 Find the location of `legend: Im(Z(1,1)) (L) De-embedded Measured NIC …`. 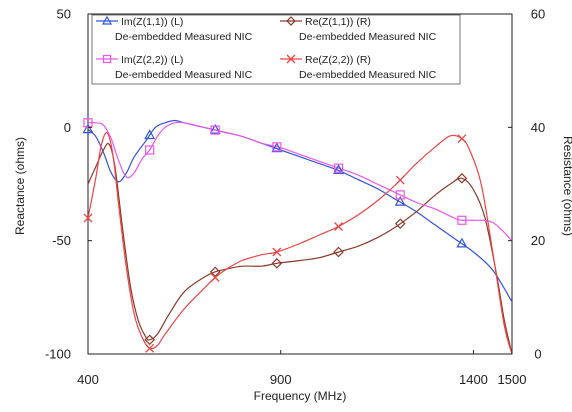

legend: Im(Z(1,1)) (L) De-embedded Measured NIC … is located at coordinates (276, 49).